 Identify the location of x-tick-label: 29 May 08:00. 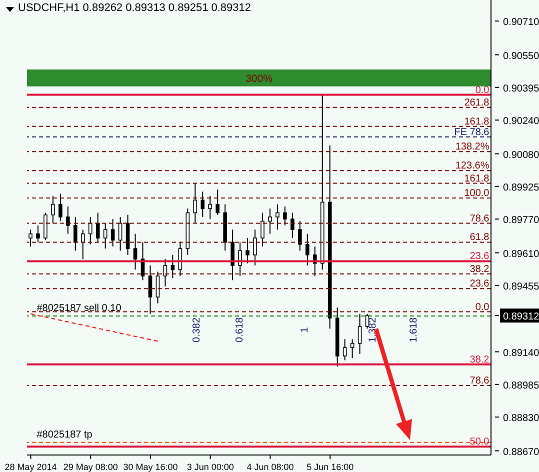
(90, 467).